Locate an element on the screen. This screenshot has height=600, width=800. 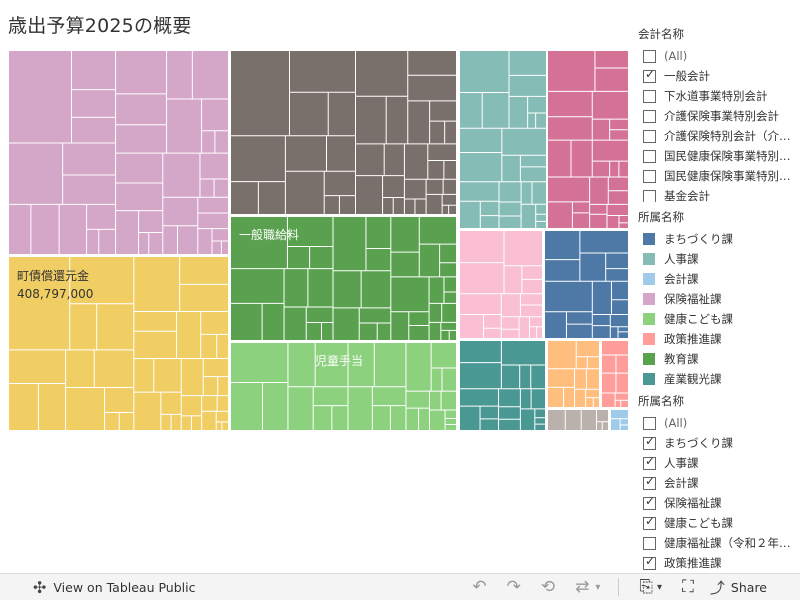
filter-department-option: 健康福祉課（令和２年度まで） is located at coordinates (718, 543).